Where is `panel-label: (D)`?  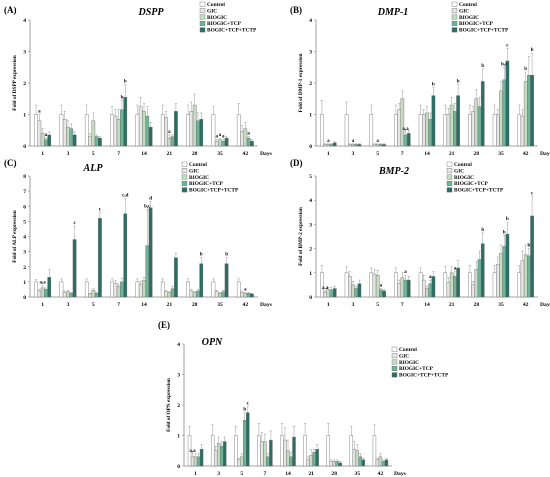 panel-label: (D) is located at coordinates (296, 163).